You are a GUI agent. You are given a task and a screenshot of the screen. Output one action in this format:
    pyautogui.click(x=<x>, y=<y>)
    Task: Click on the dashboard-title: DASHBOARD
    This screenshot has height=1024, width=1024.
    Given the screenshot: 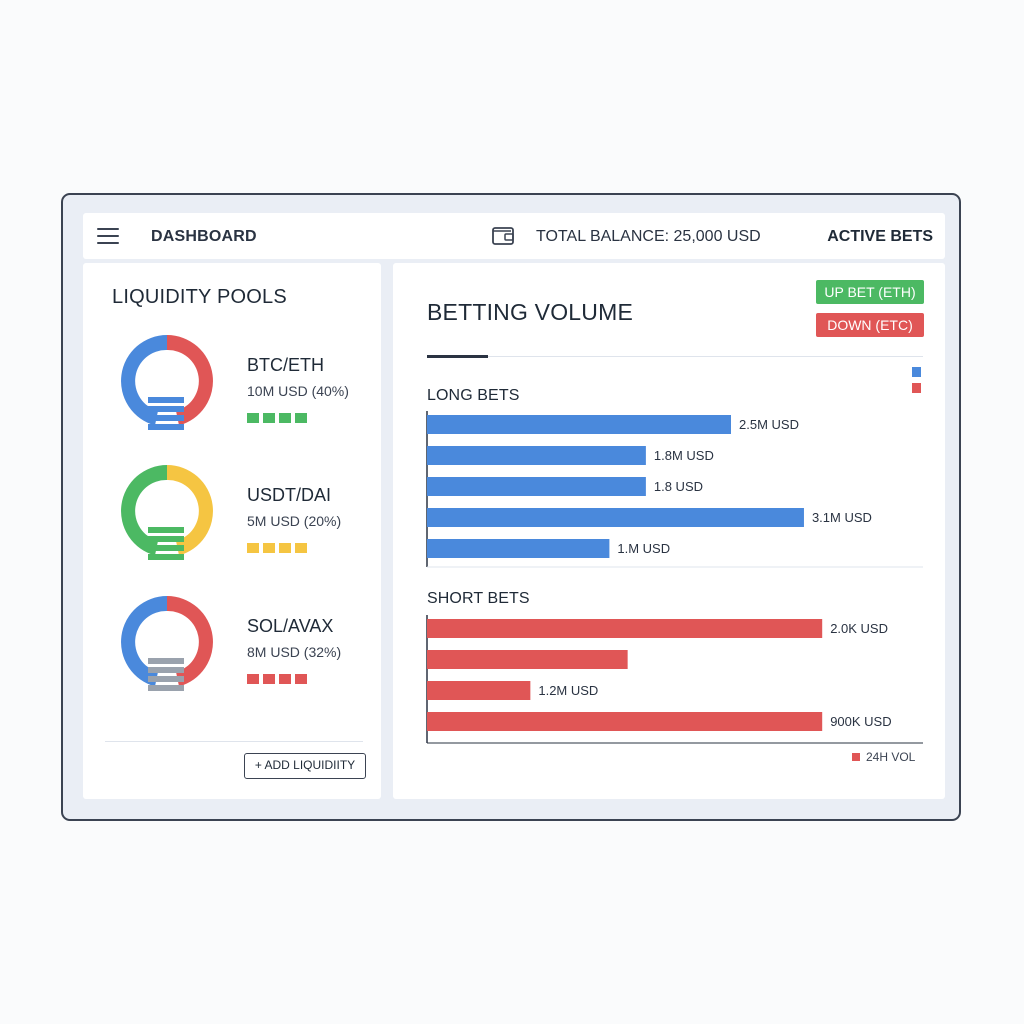 What is the action you would take?
    pyautogui.click(x=204, y=236)
    